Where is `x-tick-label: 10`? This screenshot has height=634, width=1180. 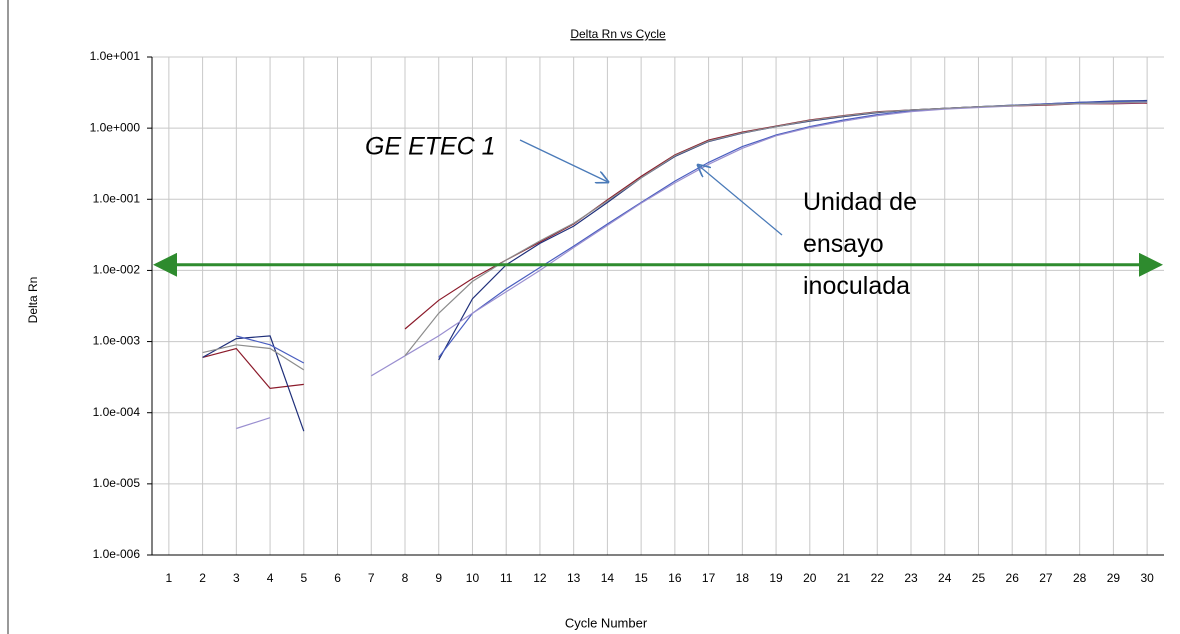
x-tick-label: 10 is located at coordinates (473, 578).